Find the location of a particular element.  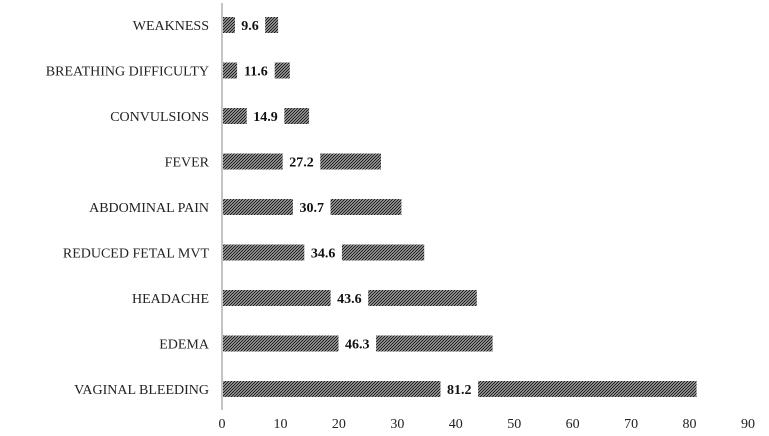

x-tick-label: 70 is located at coordinates (631, 424).